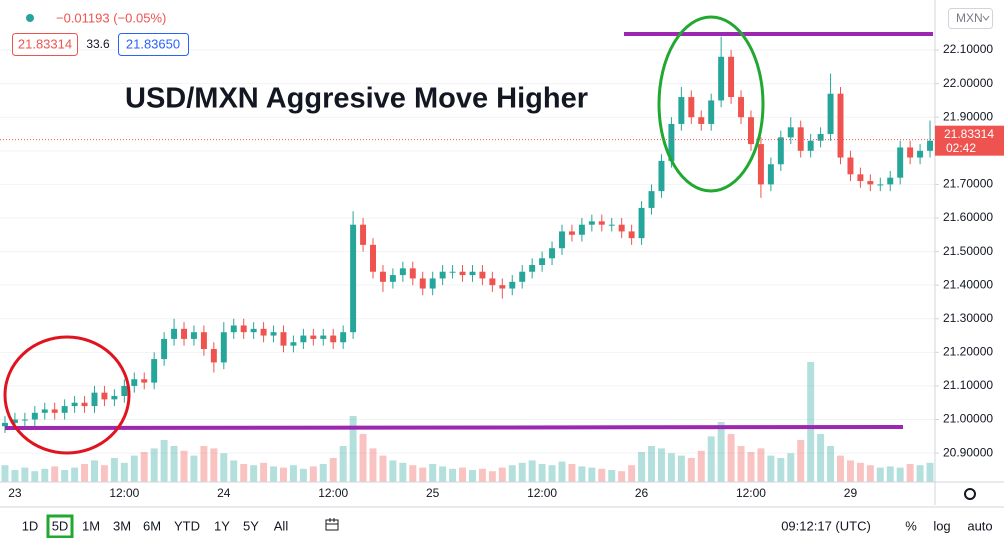  What do you see at coordinates (122, 525) in the screenshot?
I see `range-button: 3M` at bounding box center [122, 525].